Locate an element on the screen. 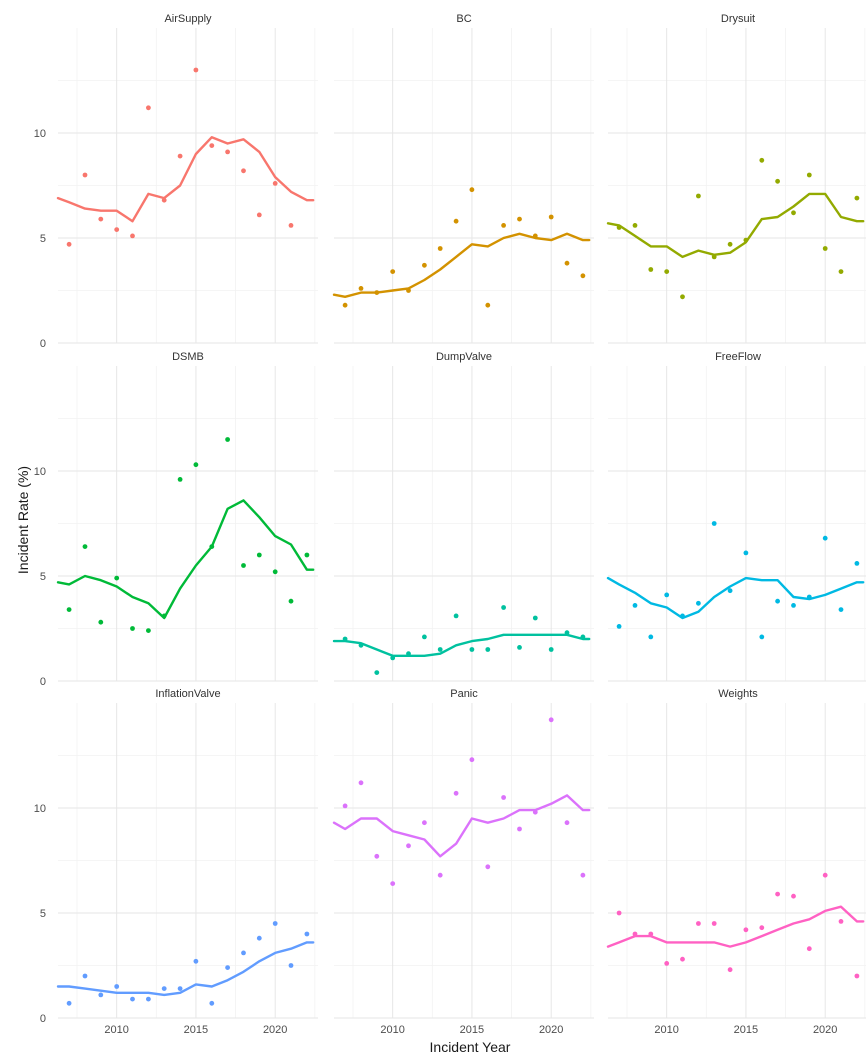 The width and height of the screenshot is (866, 1056). panel-title: AirSupply is located at coordinates (188, 19).